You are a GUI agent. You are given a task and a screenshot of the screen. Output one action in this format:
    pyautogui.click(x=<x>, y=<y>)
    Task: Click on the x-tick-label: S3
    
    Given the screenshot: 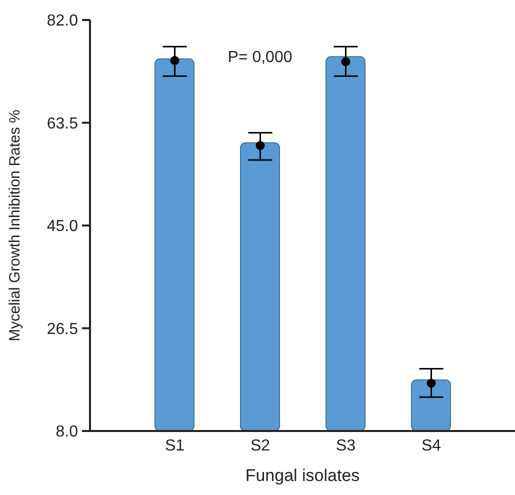 What is the action you would take?
    pyautogui.click(x=346, y=445)
    